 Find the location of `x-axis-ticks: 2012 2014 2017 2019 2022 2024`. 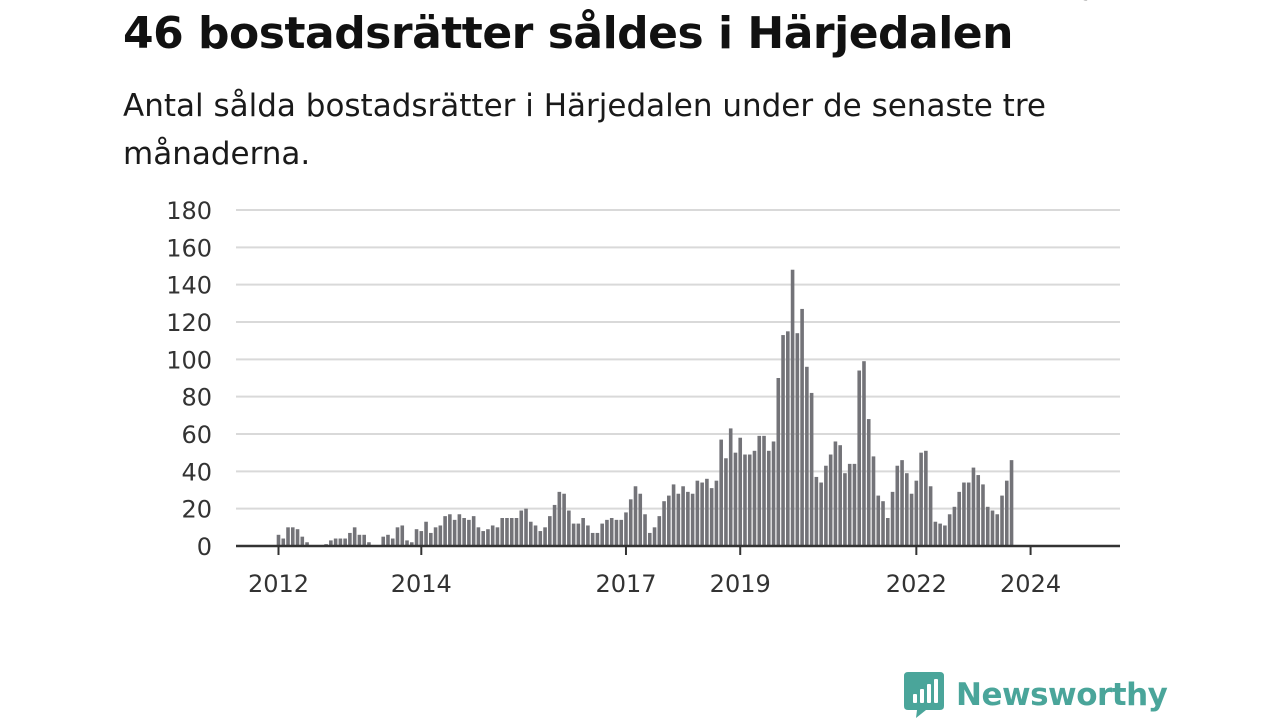

x-axis-ticks: 2012 2014 2017 2019 2022 2024 is located at coordinates (654, 572).